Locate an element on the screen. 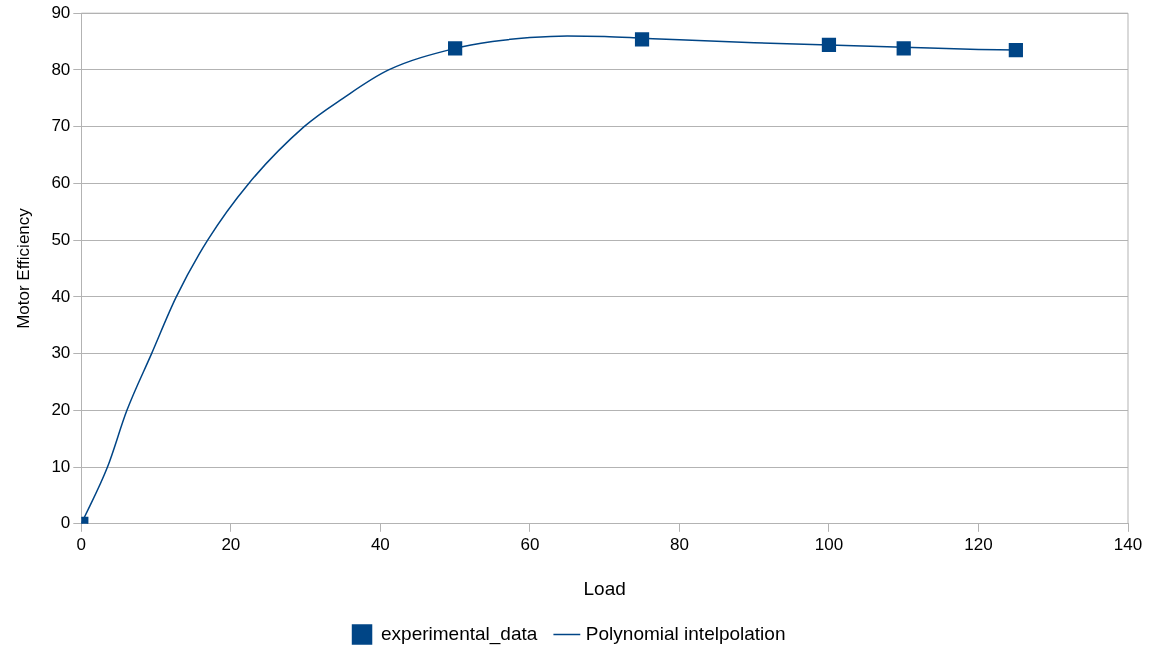  x-tick-label: 80 is located at coordinates (679, 544).